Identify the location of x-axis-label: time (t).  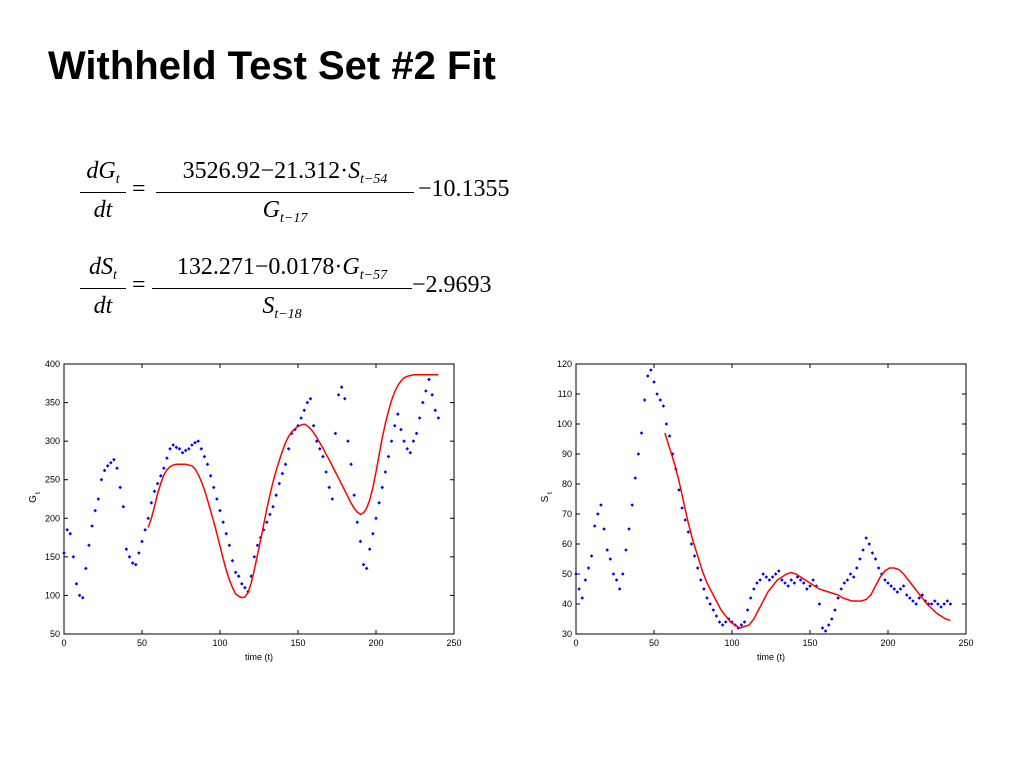
(771, 657).